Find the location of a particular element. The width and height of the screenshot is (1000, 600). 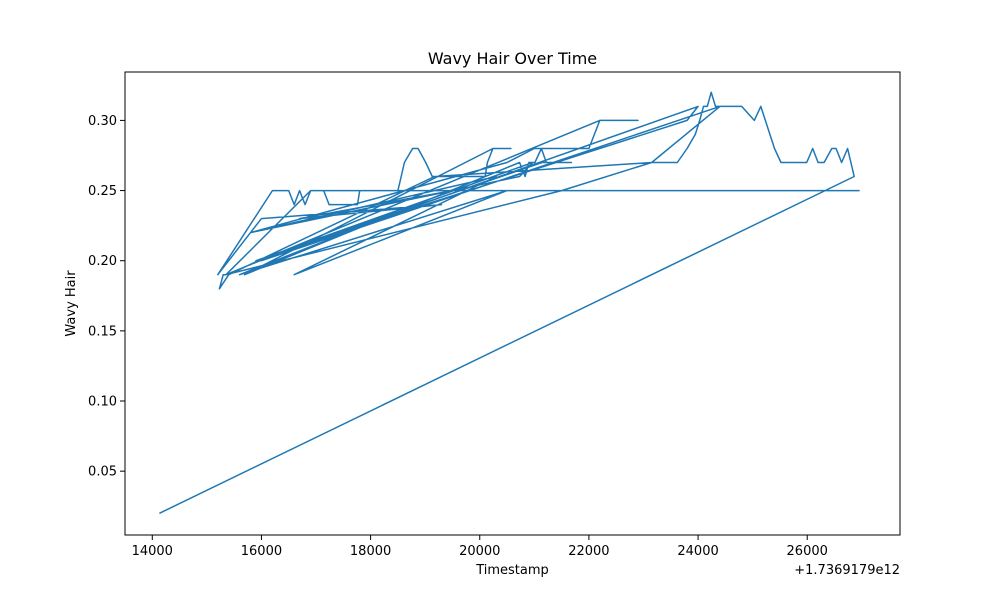

x-tick-label: 22000 is located at coordinates (588, 551).